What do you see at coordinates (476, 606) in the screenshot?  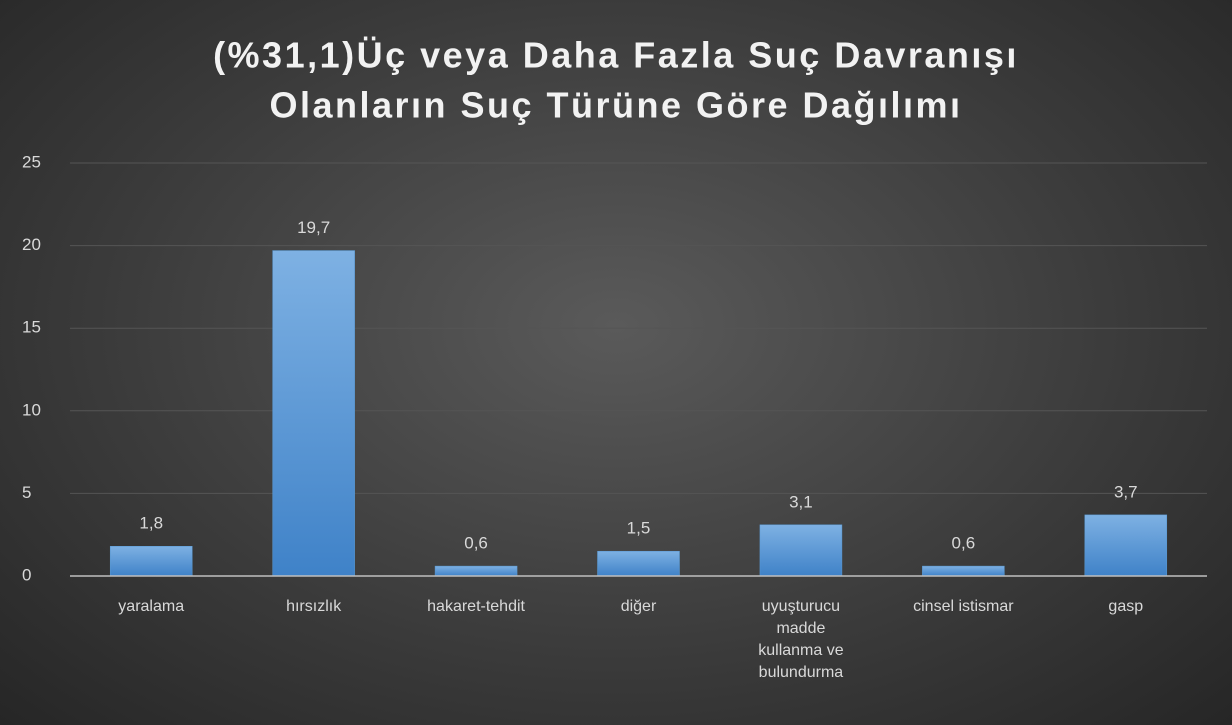 I see `x-tick-label: hakaret-tehdit` at bounding box center [476, 606].